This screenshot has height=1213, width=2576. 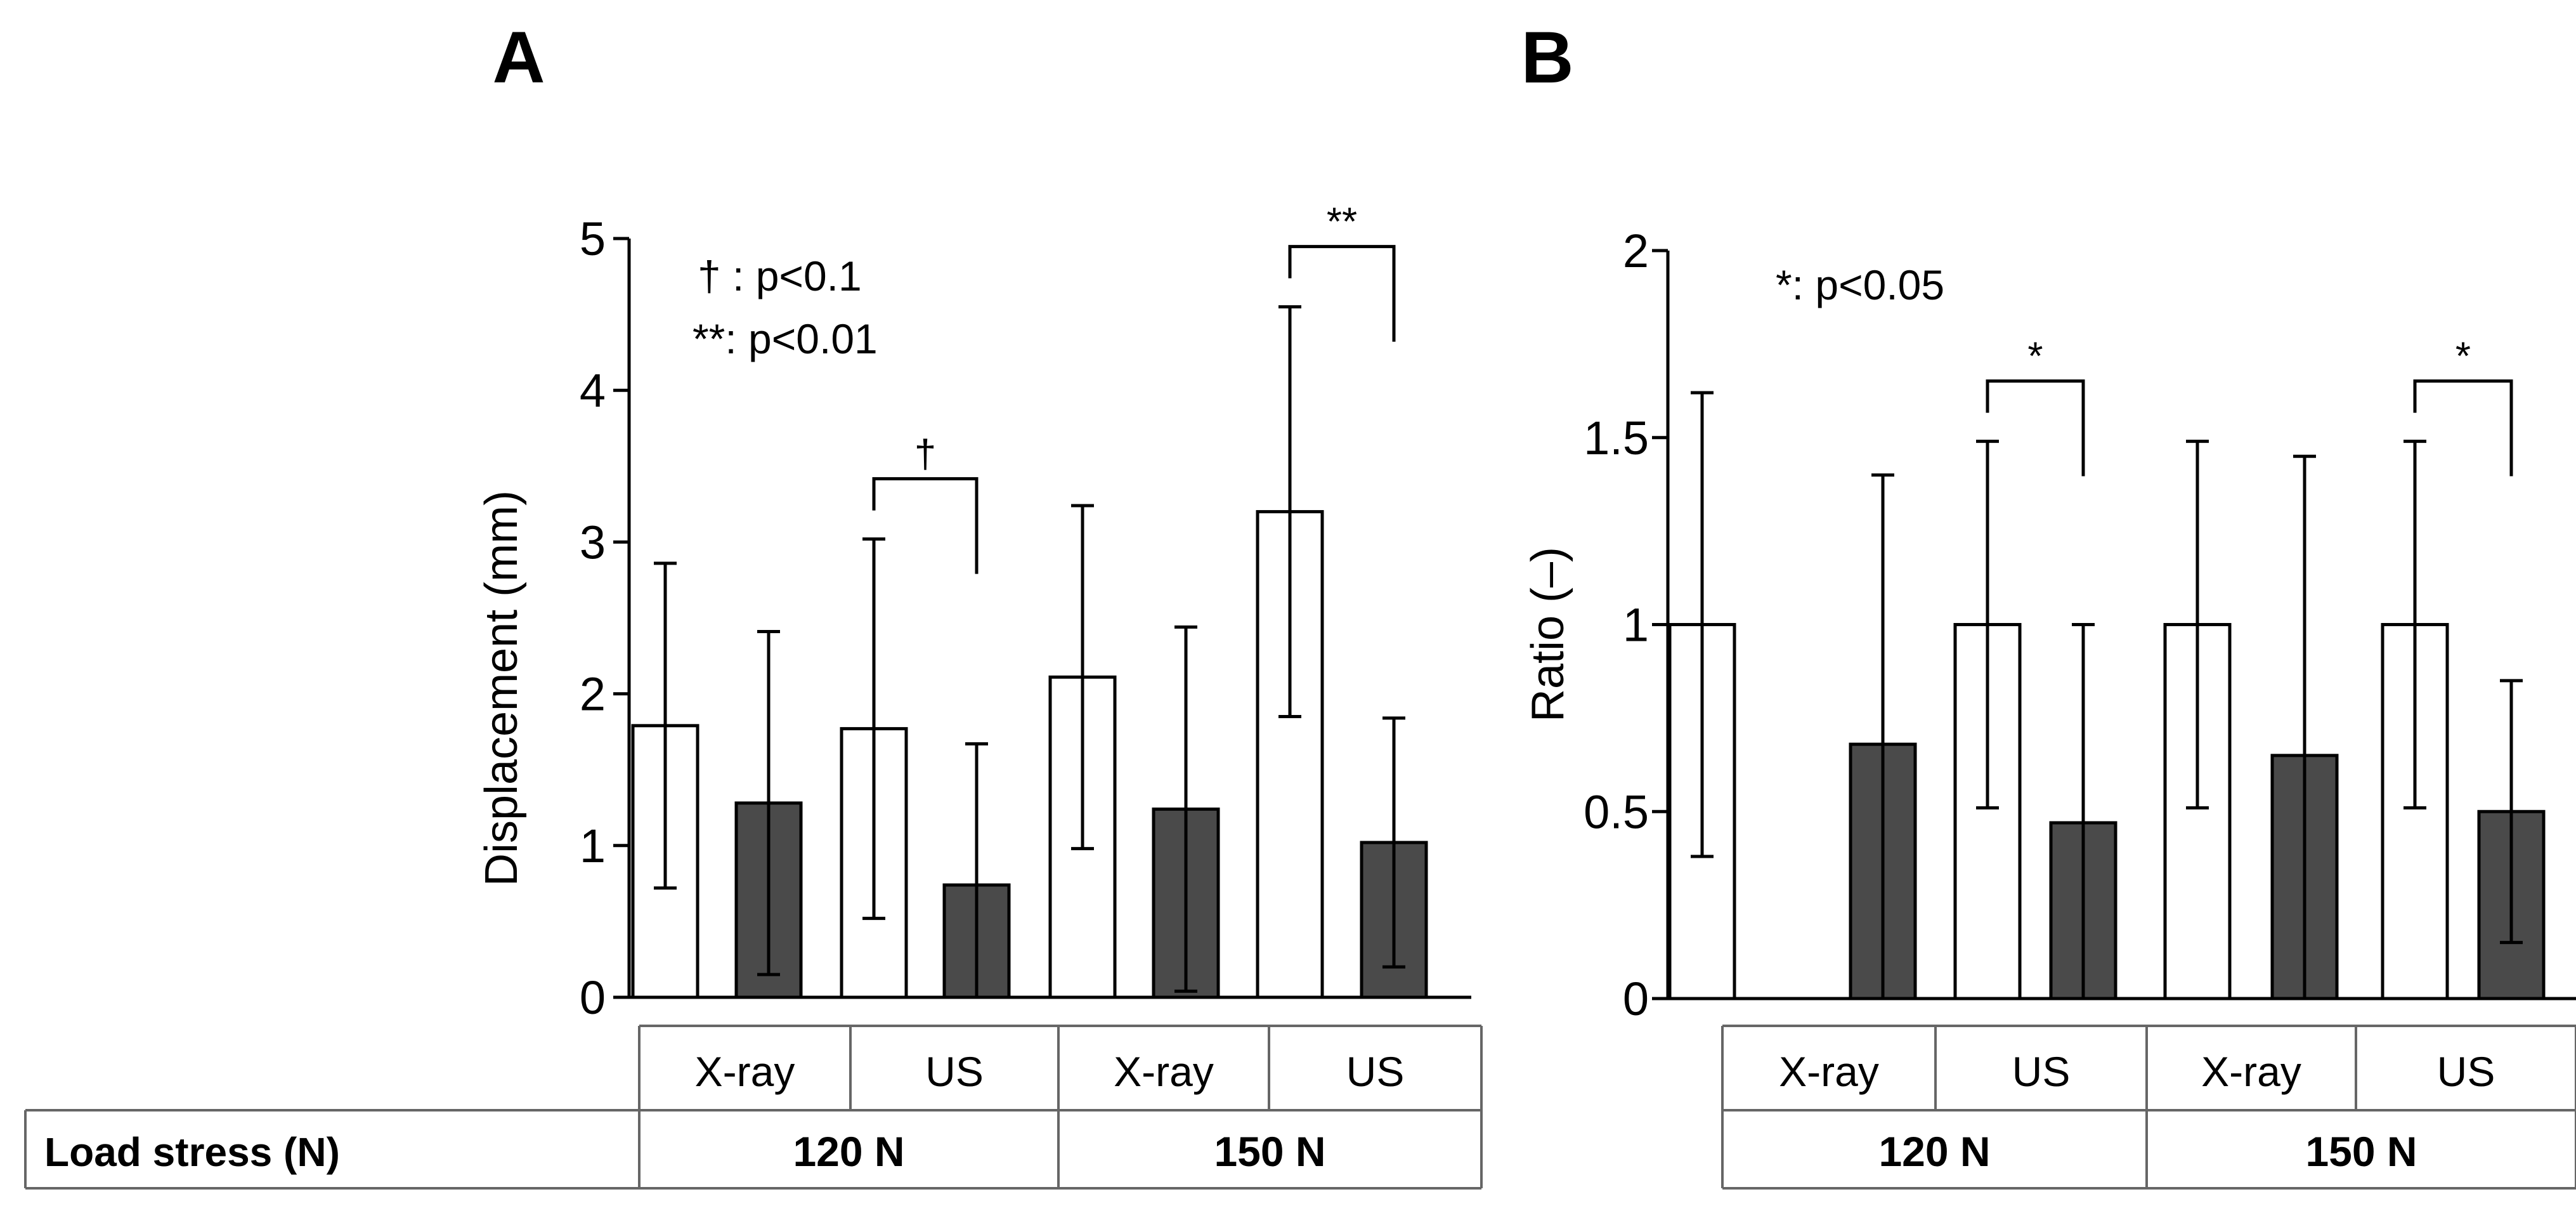 I want to click on panel-b-table-load-label: 120 N, so click(x=1934, y=1151).